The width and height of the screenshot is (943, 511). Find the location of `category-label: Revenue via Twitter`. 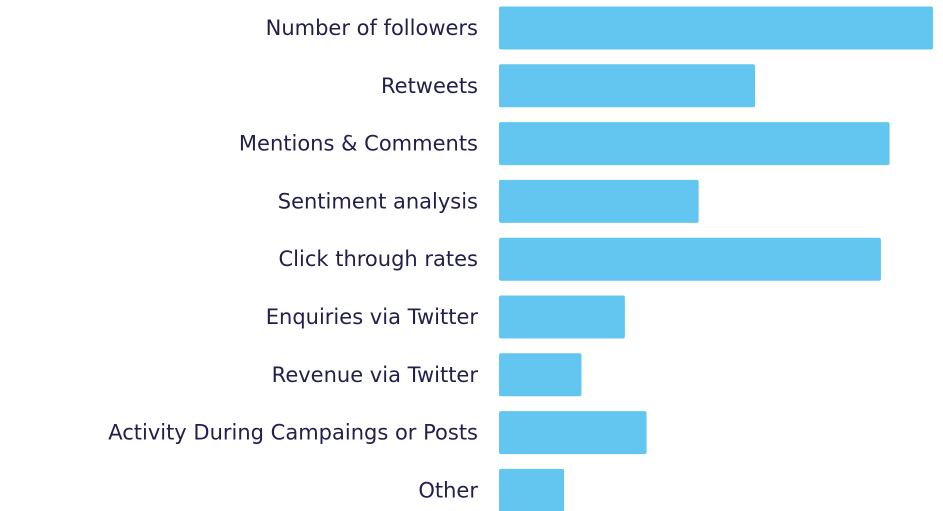

category-label: Revenue via Twitter is located at coordinates (375, 375).